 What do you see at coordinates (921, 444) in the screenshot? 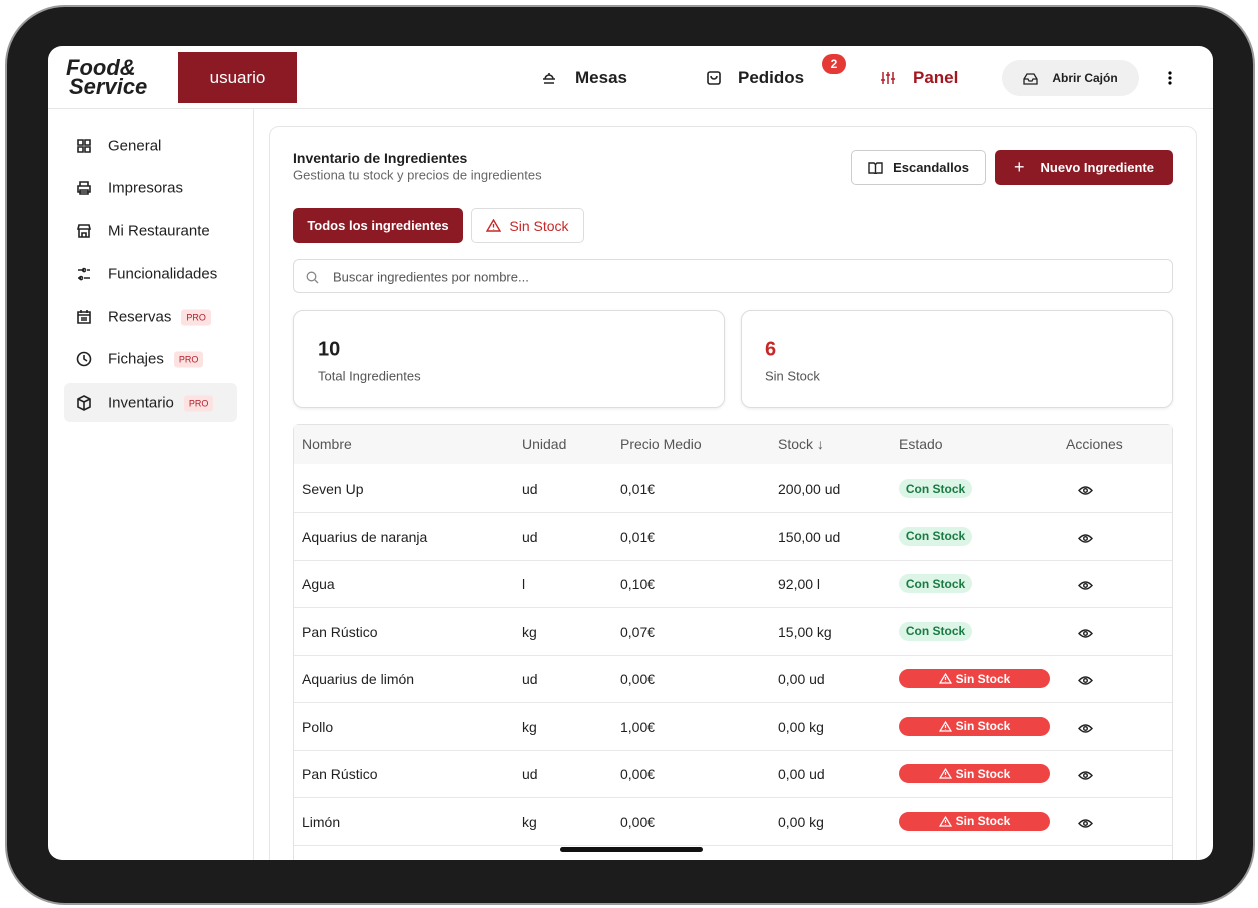
I see `column-header: Estado` at bounding box center [921, 444].